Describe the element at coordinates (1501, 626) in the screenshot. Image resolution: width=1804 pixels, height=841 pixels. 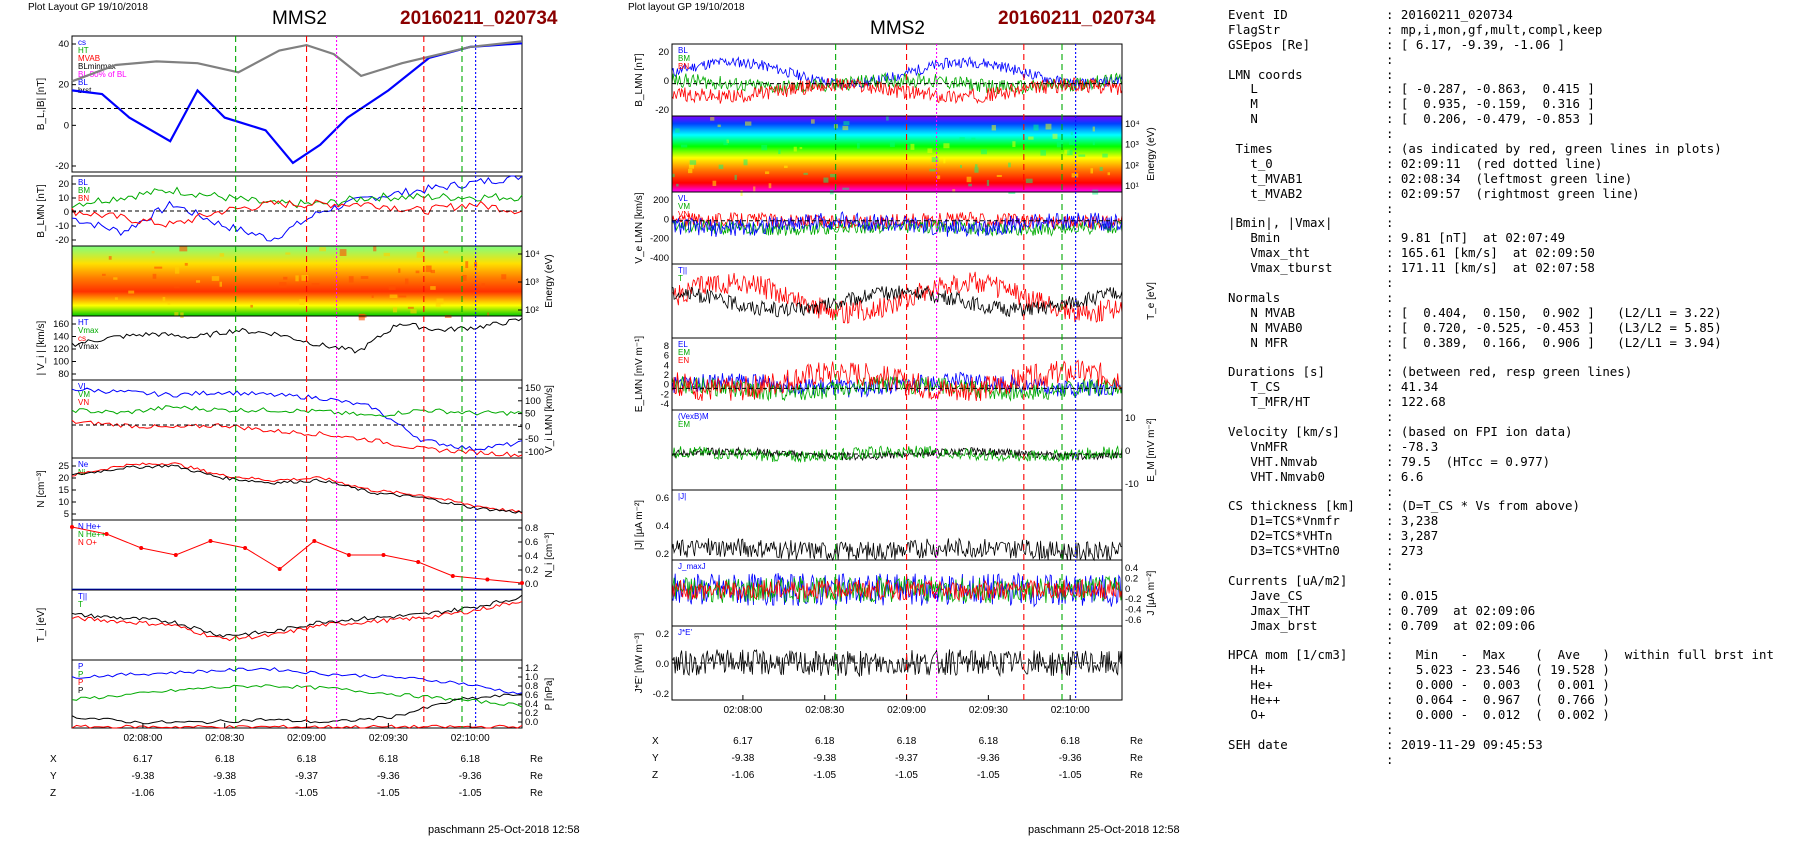
I see `summary-row: Jmax_brst: 0.709 at 02:09:06` at that location.